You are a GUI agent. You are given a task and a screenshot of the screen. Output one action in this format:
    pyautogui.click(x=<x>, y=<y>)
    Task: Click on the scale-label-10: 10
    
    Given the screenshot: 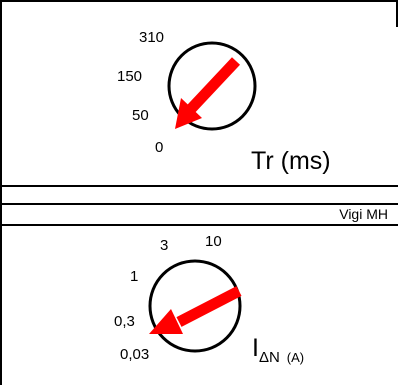 What is the action you would take?
    pyautogui.click(x=213, y=241)
    